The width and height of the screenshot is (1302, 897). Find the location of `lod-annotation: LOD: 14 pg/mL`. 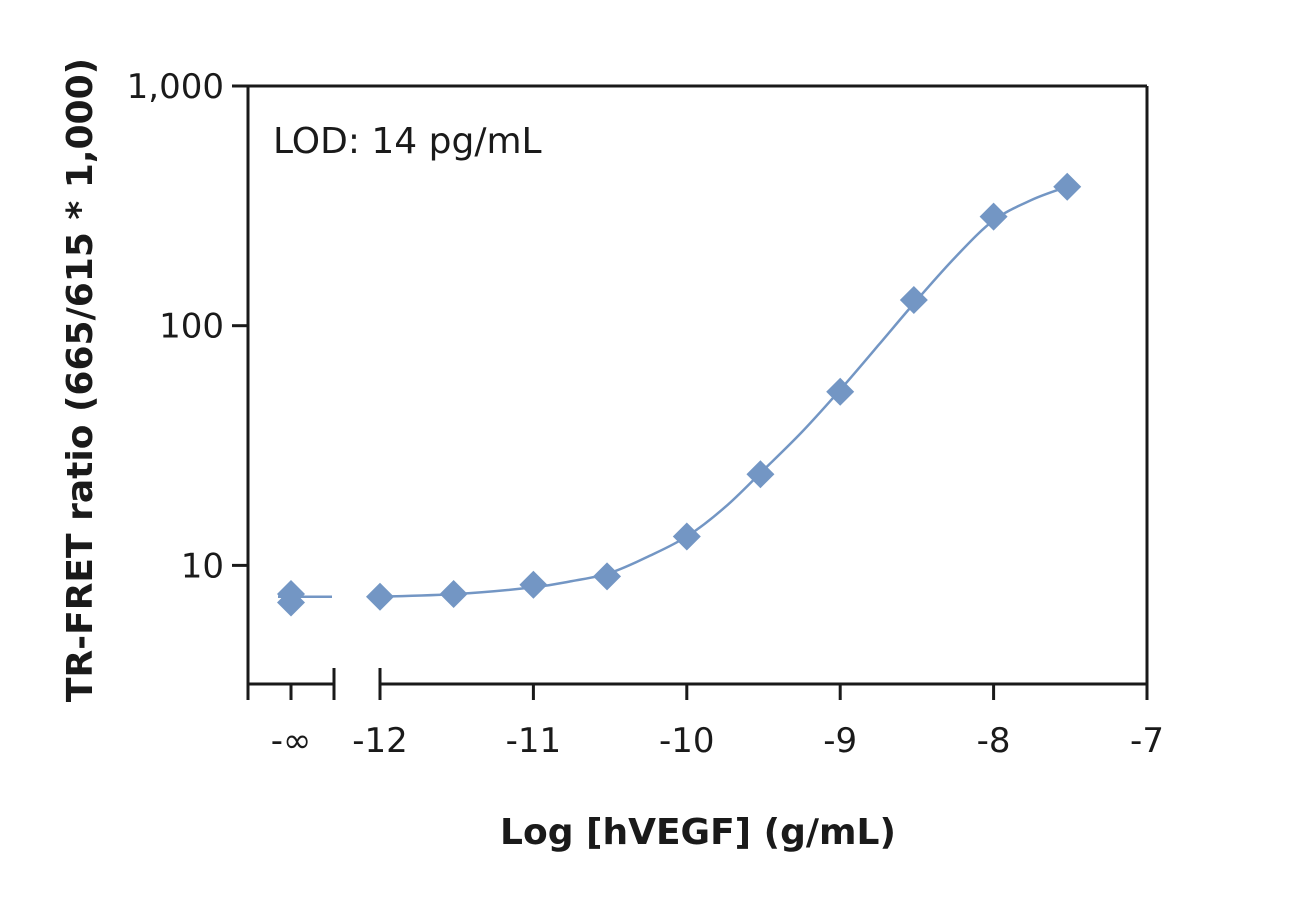

lod-annotation: LOD: 14 pg/mL is located at coordinates (407, 141).